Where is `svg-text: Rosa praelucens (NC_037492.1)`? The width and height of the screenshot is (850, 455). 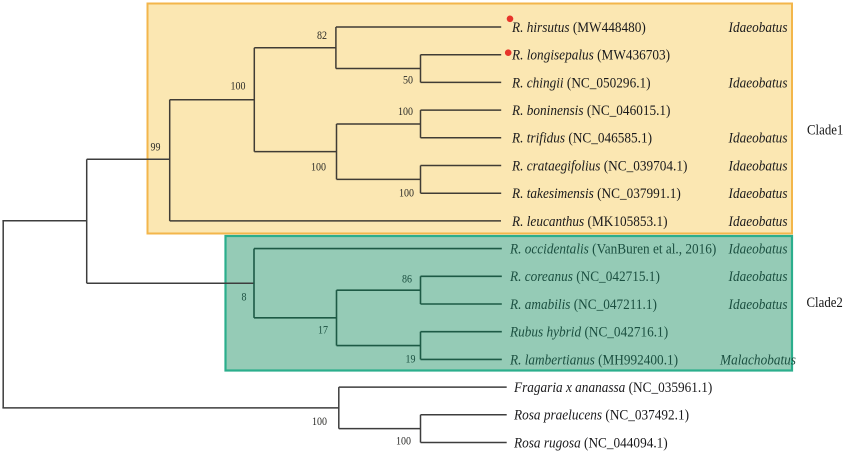
svg-text: Rosa praelucens (NC_037492.1) is located at coordinates (601, 415).